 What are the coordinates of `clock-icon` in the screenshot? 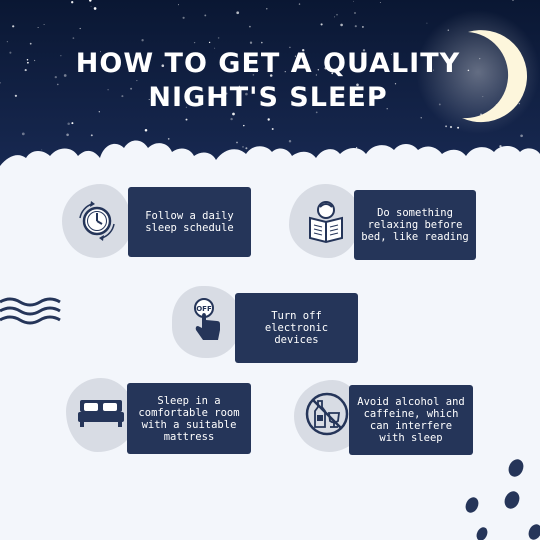 It's located at (97, 221).